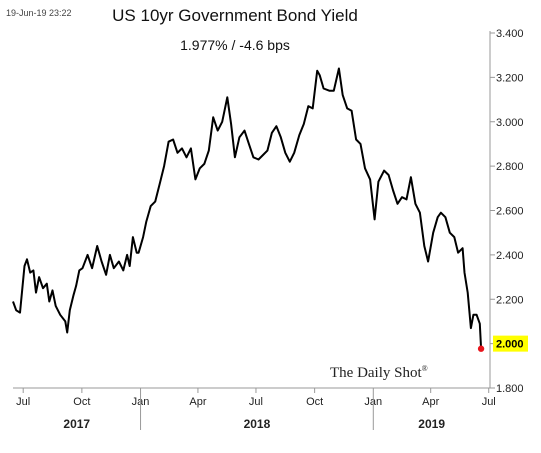  I want to click on watermark-text: The Daily Shot, so click(376, 373).